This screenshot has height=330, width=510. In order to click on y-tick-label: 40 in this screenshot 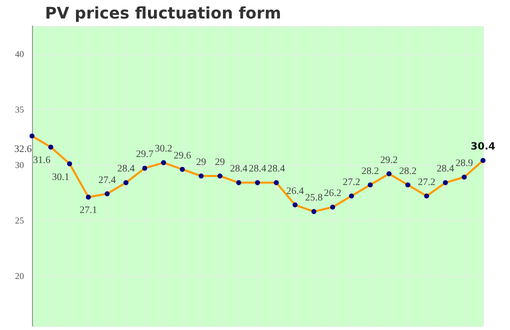, I will do `click(19, 53)`.